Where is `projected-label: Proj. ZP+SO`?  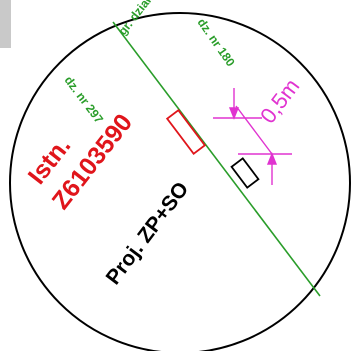
projected-label: Proj. ZP+SO is located at coordinates (148, 233).